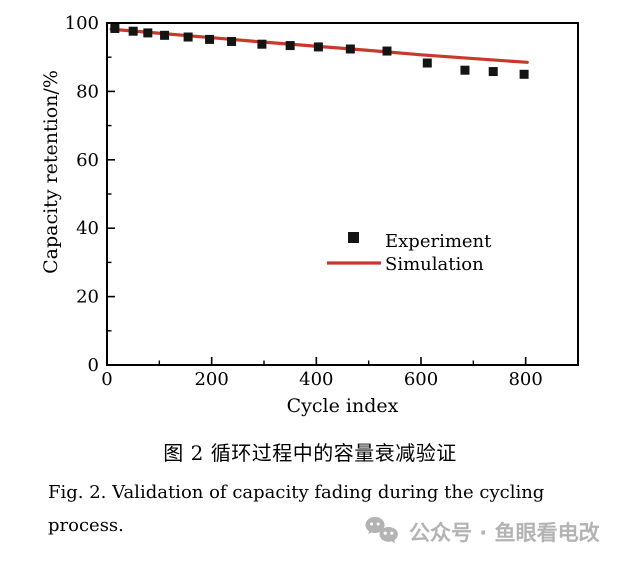 The height and width of the screenshot is (566, 636). What do you see at coordinates (310, 453) in the screenshot?
I see `caption-chinese: 图 2 循环过程中的容量衰减验证` at bounding box center [310, 453].